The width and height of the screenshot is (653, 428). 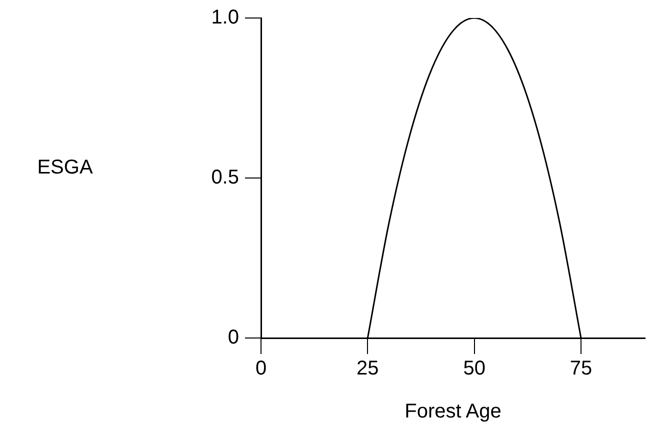 What do you see at coordinates (225, 177) in the screenshot?
I see `y-tick-label: 0.5` at bounding box center [225, 177].